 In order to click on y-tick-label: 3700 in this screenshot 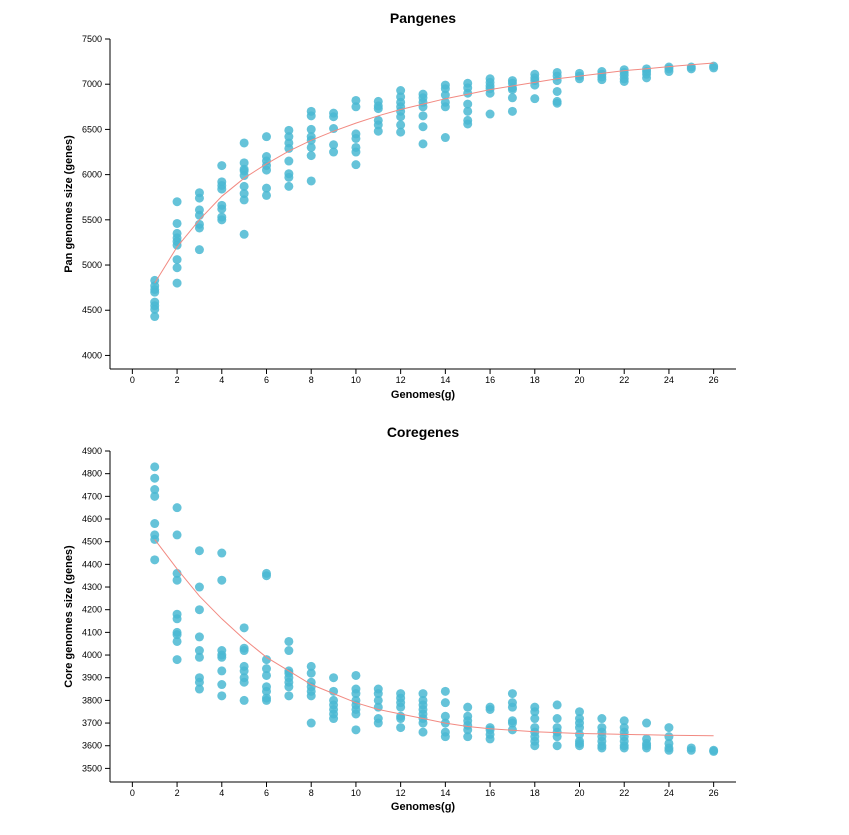, I will do `click(92, 723)`.